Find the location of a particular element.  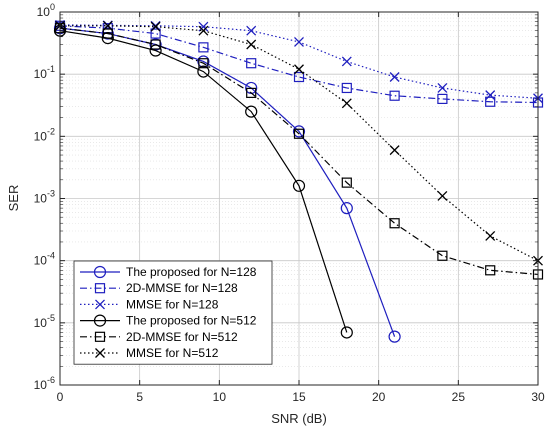

x-tick-label: 20 is located at coordinates (379, 397).